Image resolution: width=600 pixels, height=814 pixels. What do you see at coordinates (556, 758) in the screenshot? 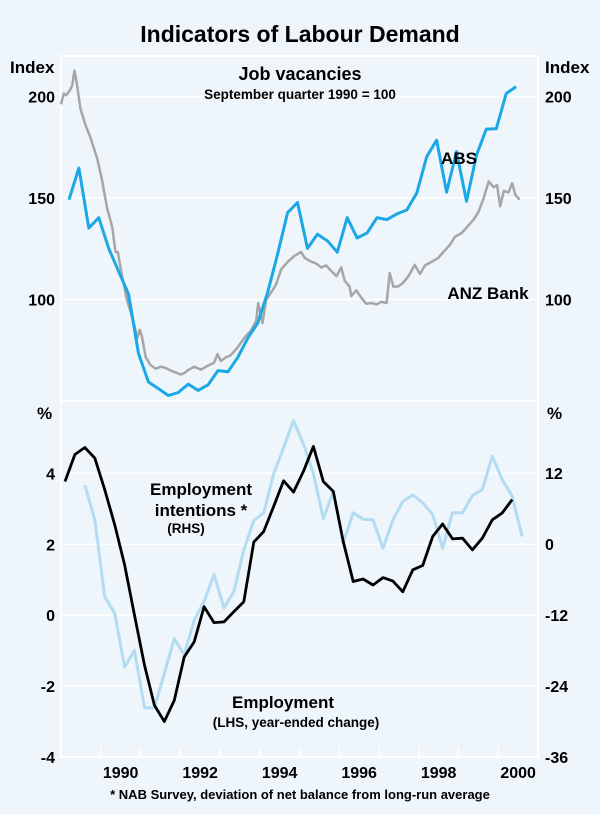
I see `bottom-right-tick-label: -36` at bounding box center [556, 758].